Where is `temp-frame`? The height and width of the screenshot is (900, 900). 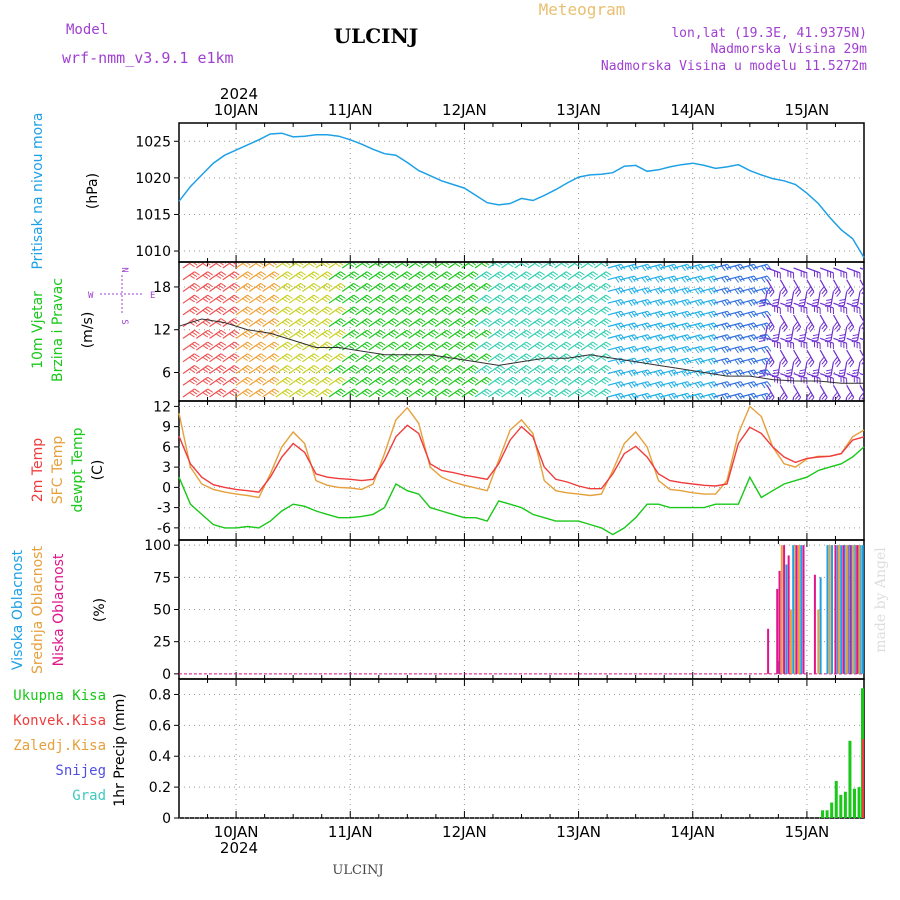 temp-frame is located at coordinates (521, 470).